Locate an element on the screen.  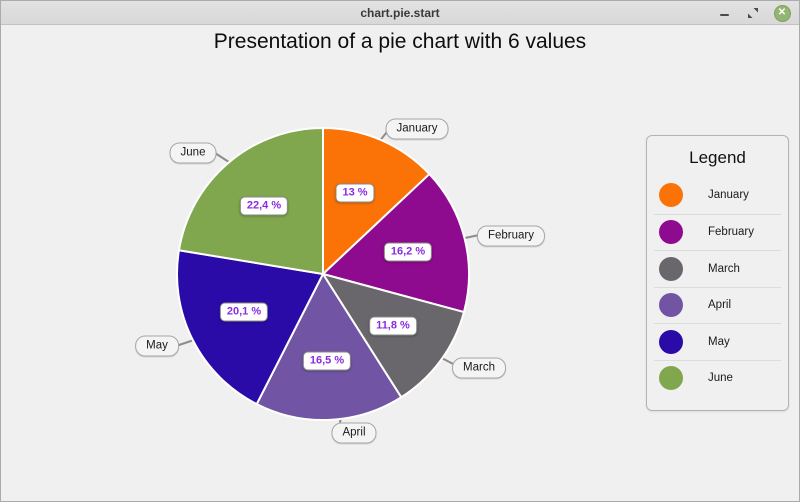
minimize-button is located at coordinates (724, 13).